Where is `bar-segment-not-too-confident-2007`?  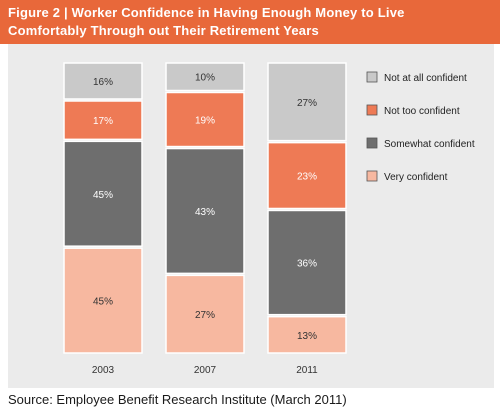
bar-segment-not-too-confident-2007 is located at coordinates (205, 119).